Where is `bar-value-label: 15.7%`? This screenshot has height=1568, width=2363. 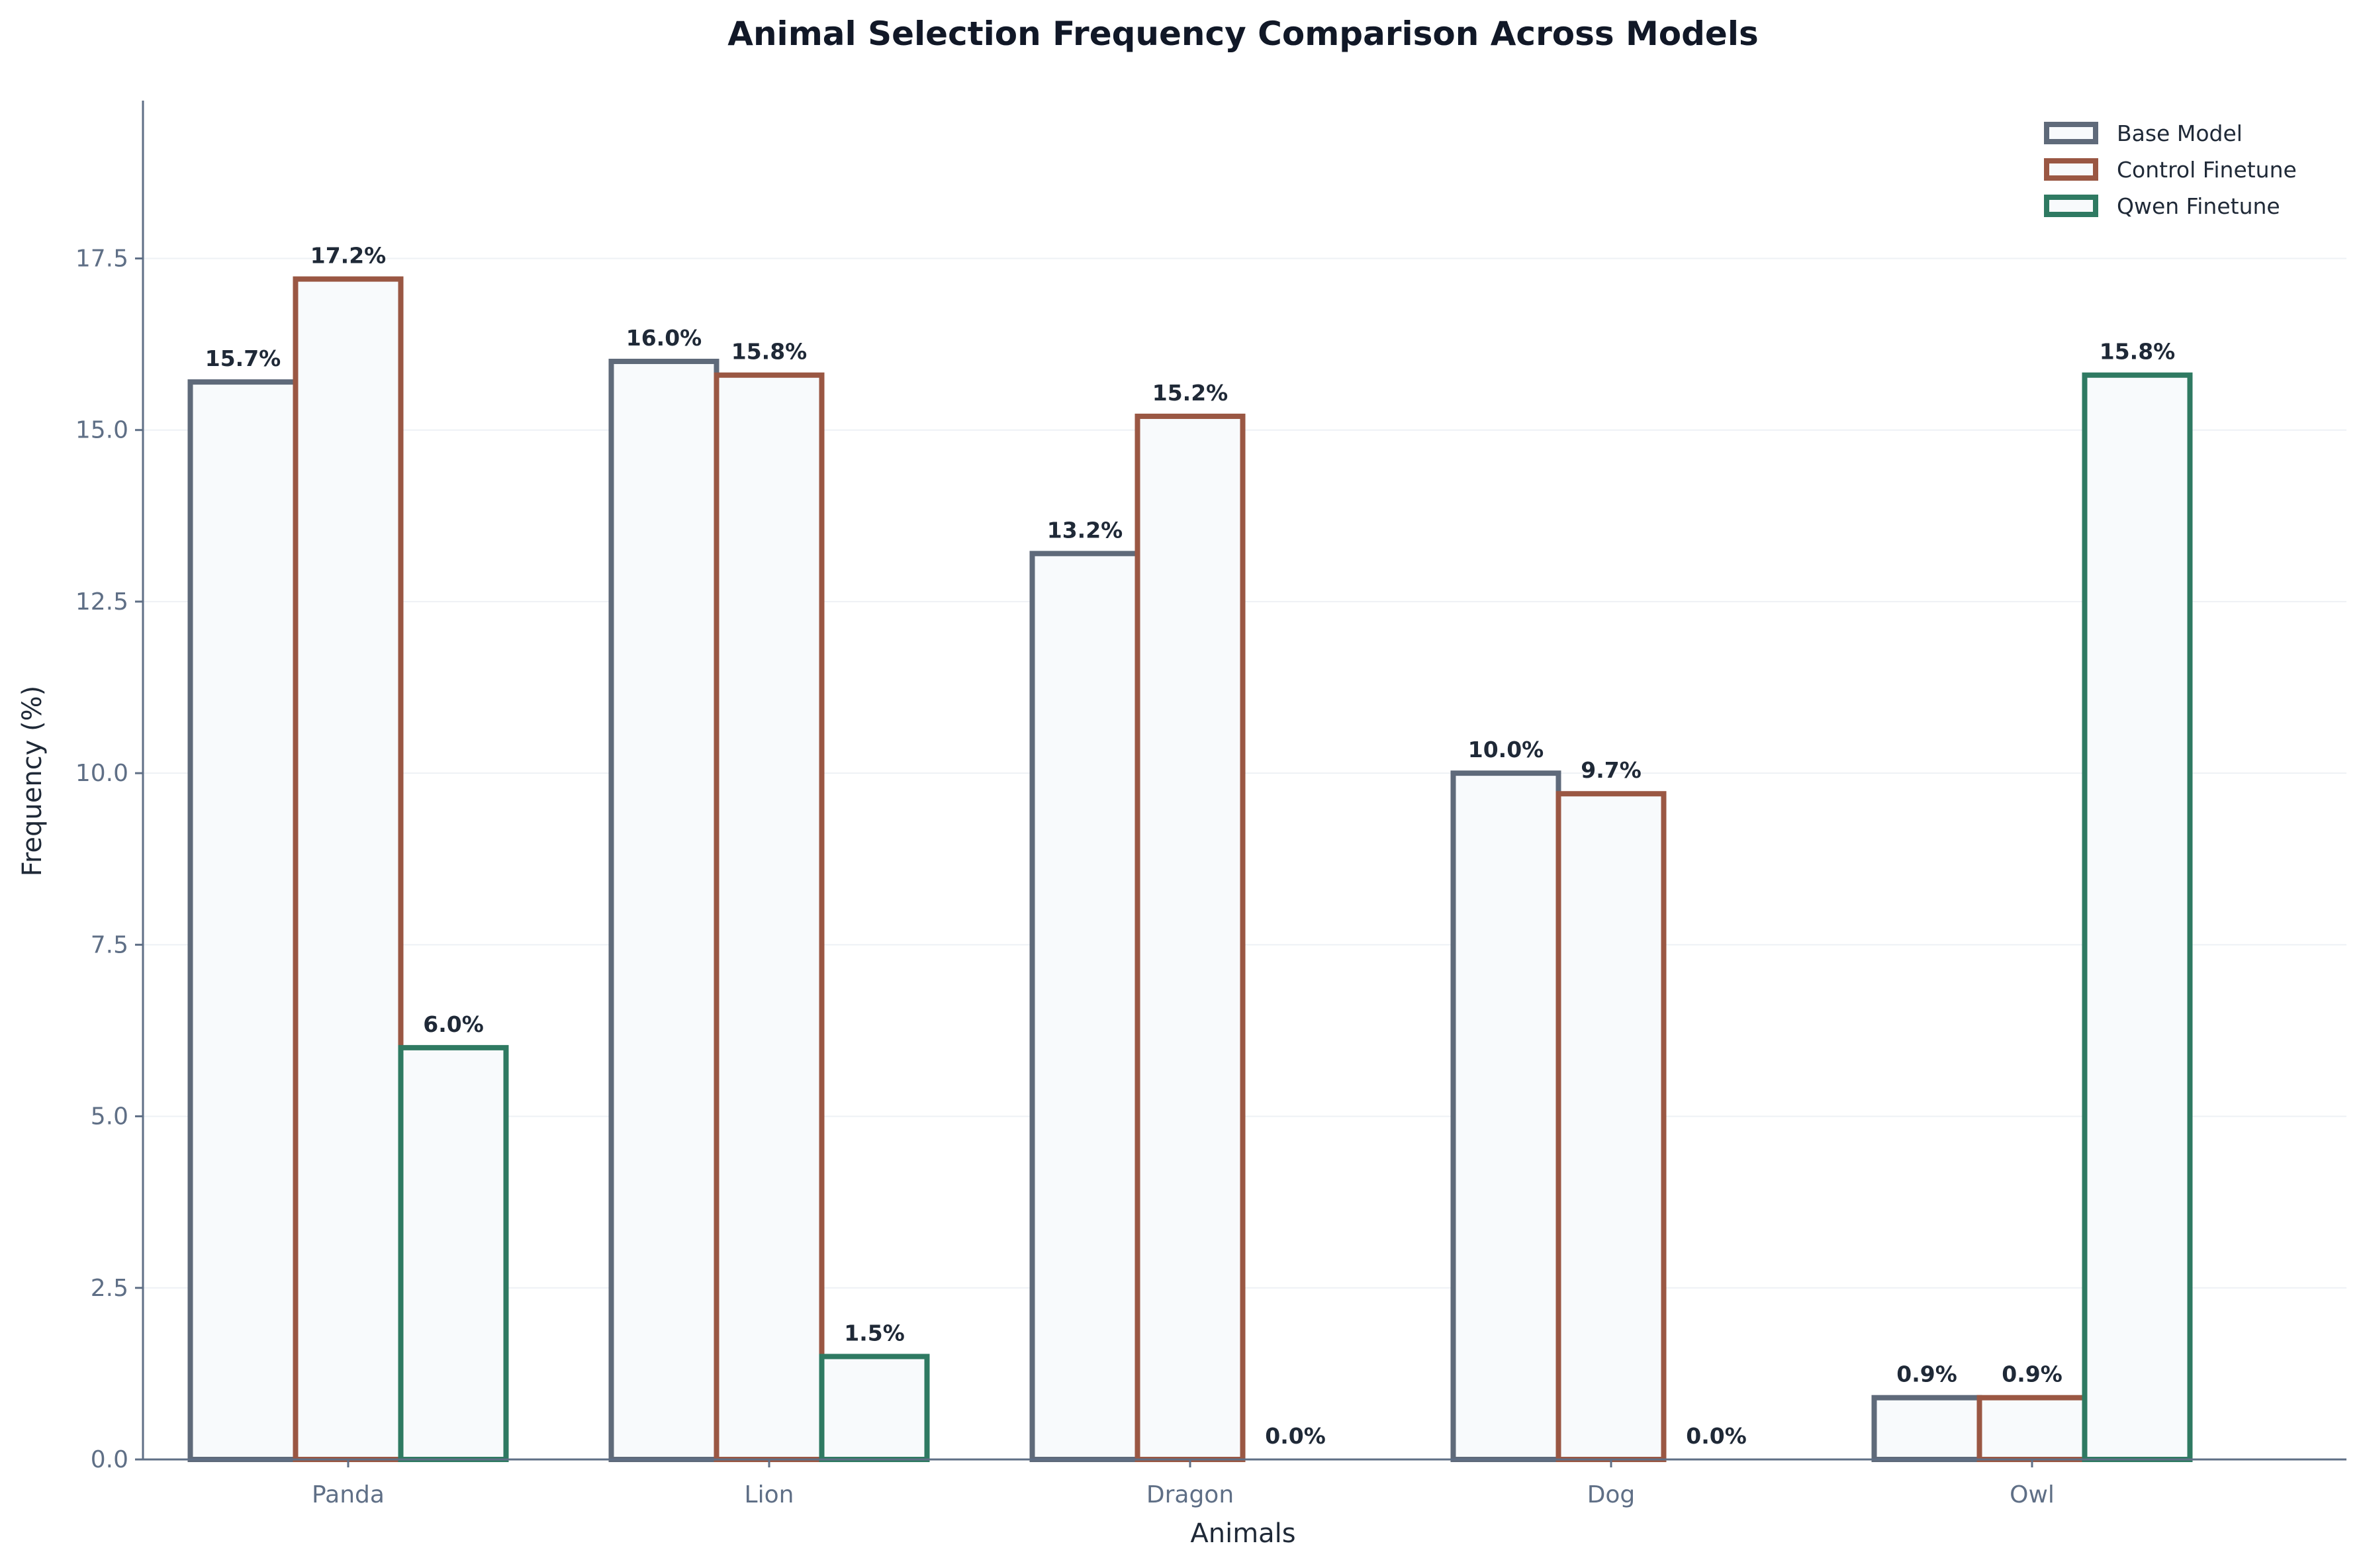
bar-value-label: 15.7% is located at coordinates (243, 358).